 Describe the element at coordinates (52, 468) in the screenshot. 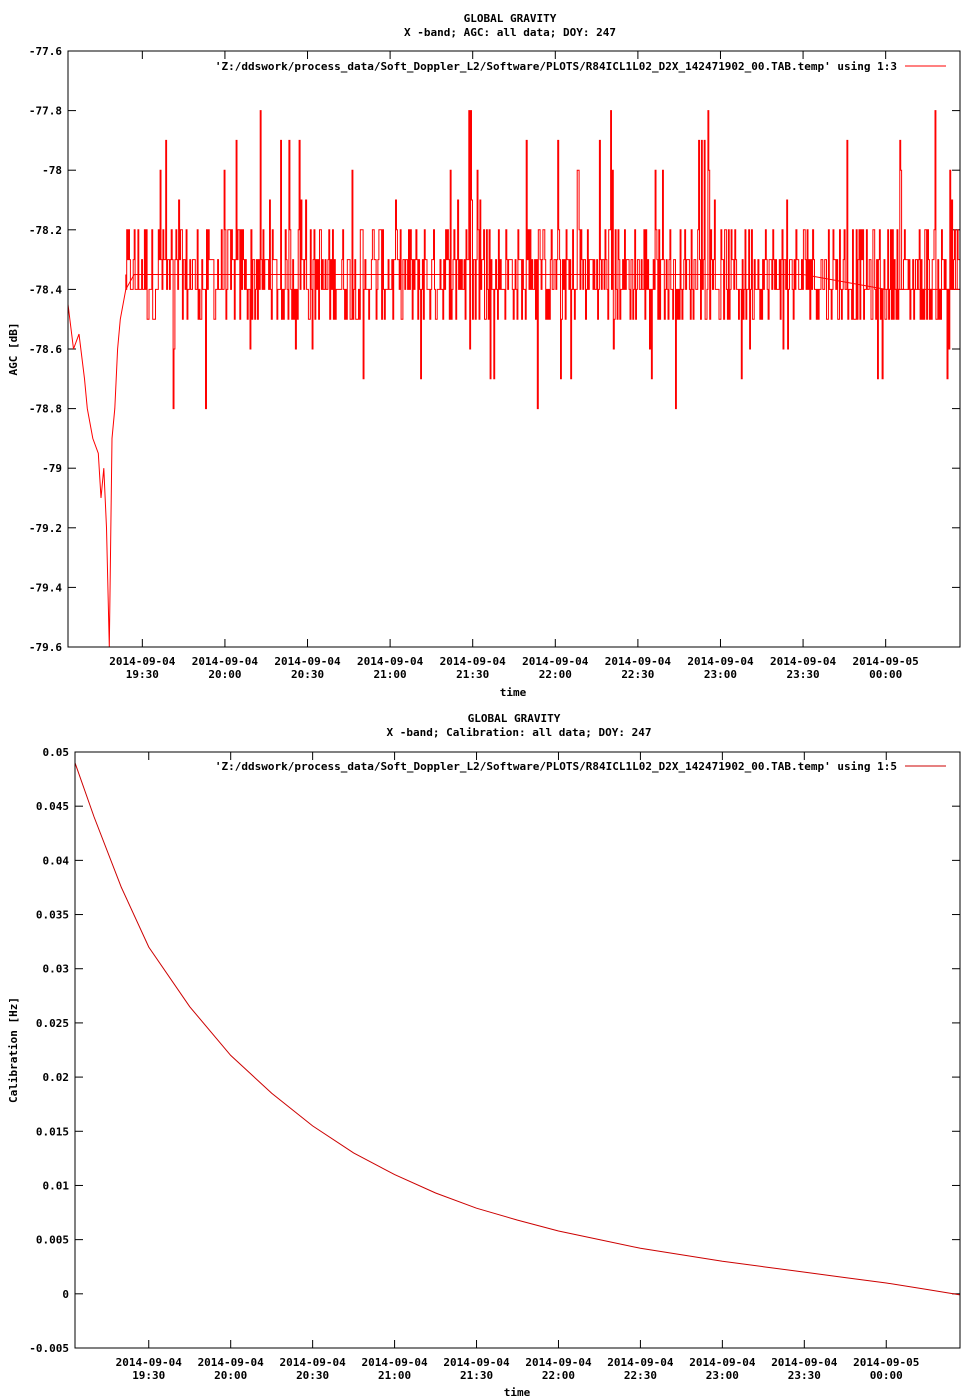

I see `agc-y-tick-label: -79` at that location.